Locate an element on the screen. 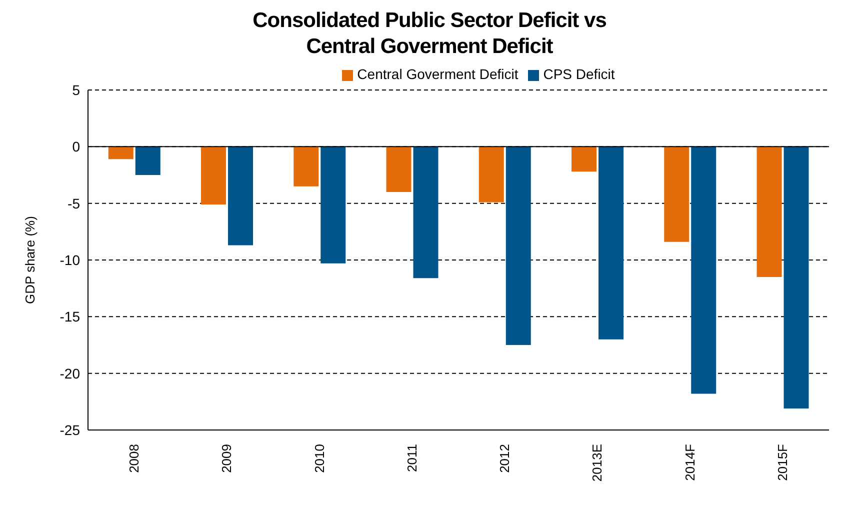 The width and height of the screenshot is (843, 508). x-tick-label: 2015F is located at coordinates (782, 462).